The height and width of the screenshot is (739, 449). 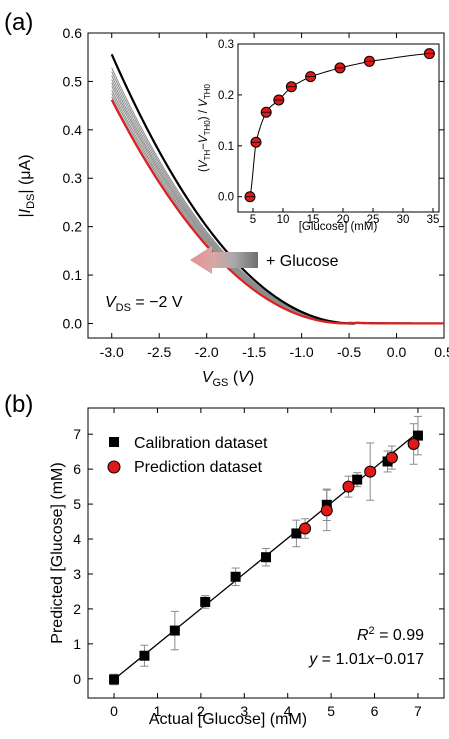 I want to click on y-tick-label: 0.1, so click(x=73, y=275).